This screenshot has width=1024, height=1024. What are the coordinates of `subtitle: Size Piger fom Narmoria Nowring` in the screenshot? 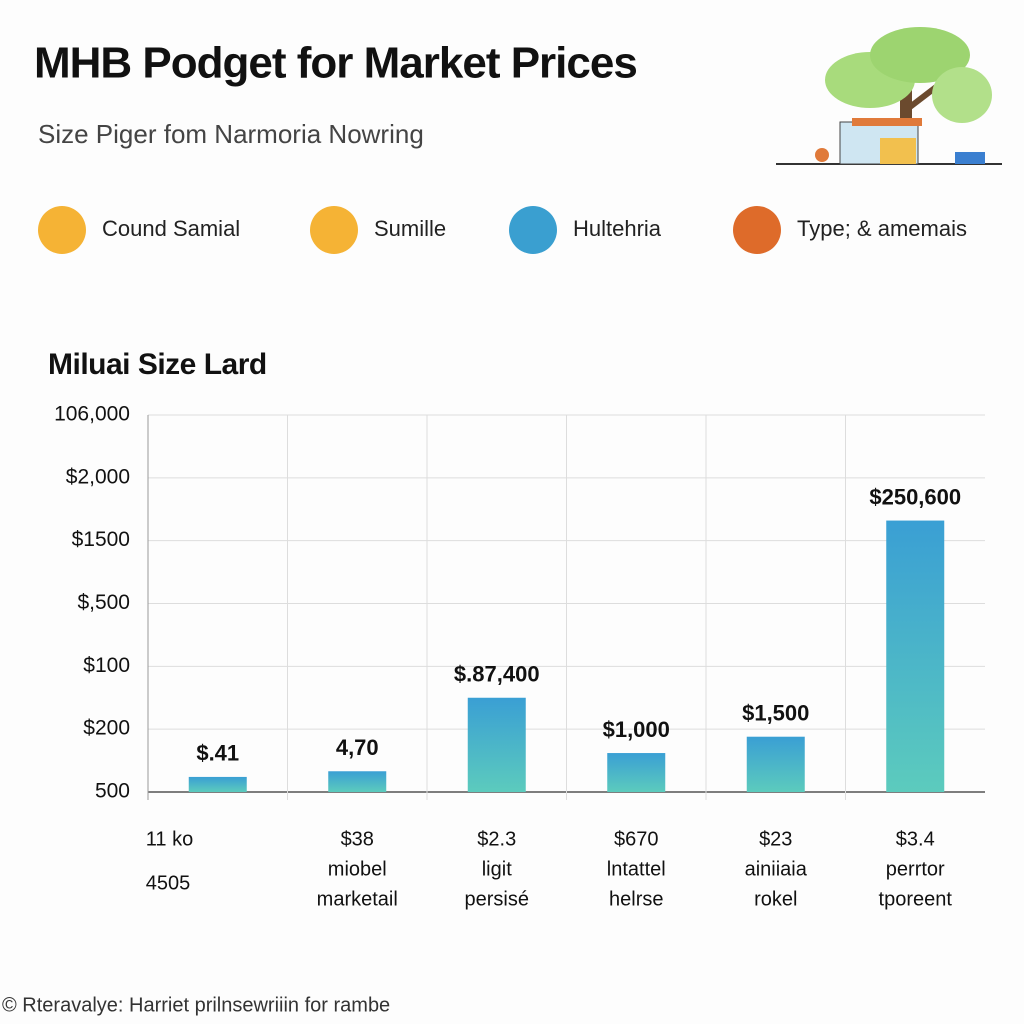 It's located at (231, 134).